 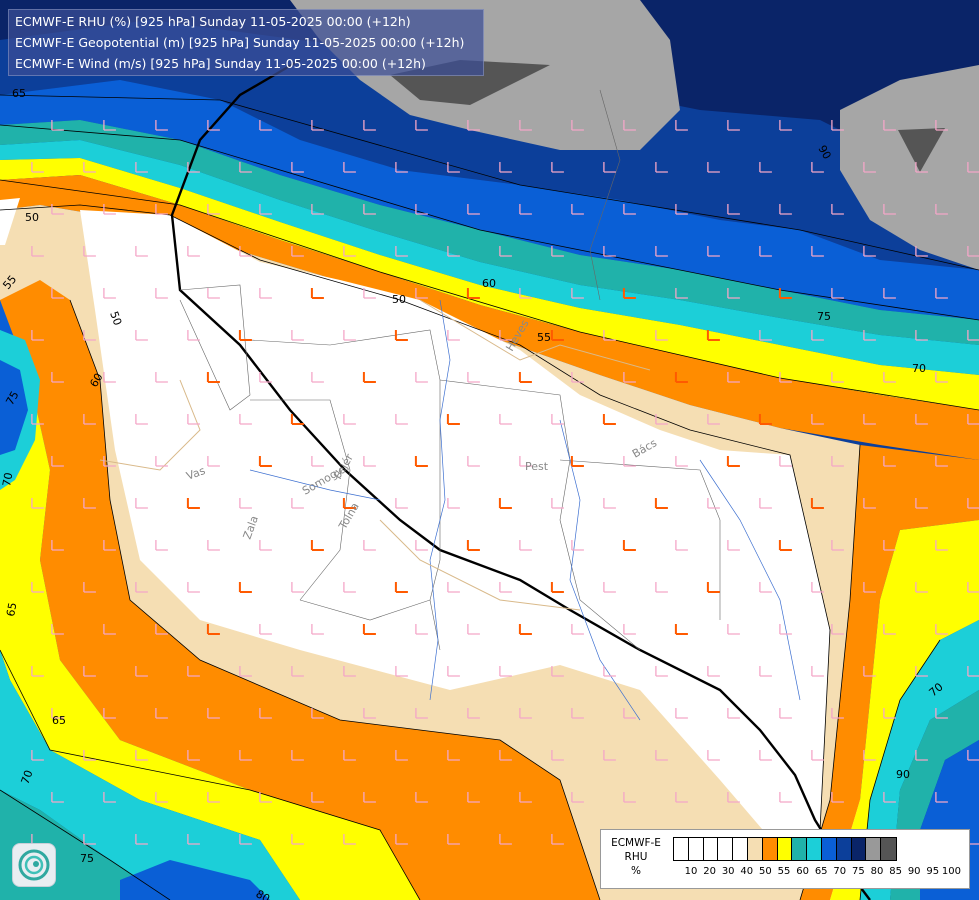 I want to click on legend-tick-label: 100, so click(x=951, y=871).